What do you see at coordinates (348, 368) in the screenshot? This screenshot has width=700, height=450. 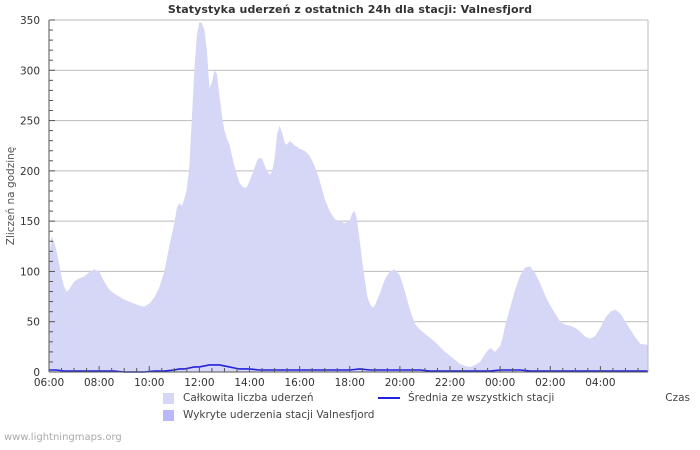 I see `series-line-average` at bounding box center [348, 368].